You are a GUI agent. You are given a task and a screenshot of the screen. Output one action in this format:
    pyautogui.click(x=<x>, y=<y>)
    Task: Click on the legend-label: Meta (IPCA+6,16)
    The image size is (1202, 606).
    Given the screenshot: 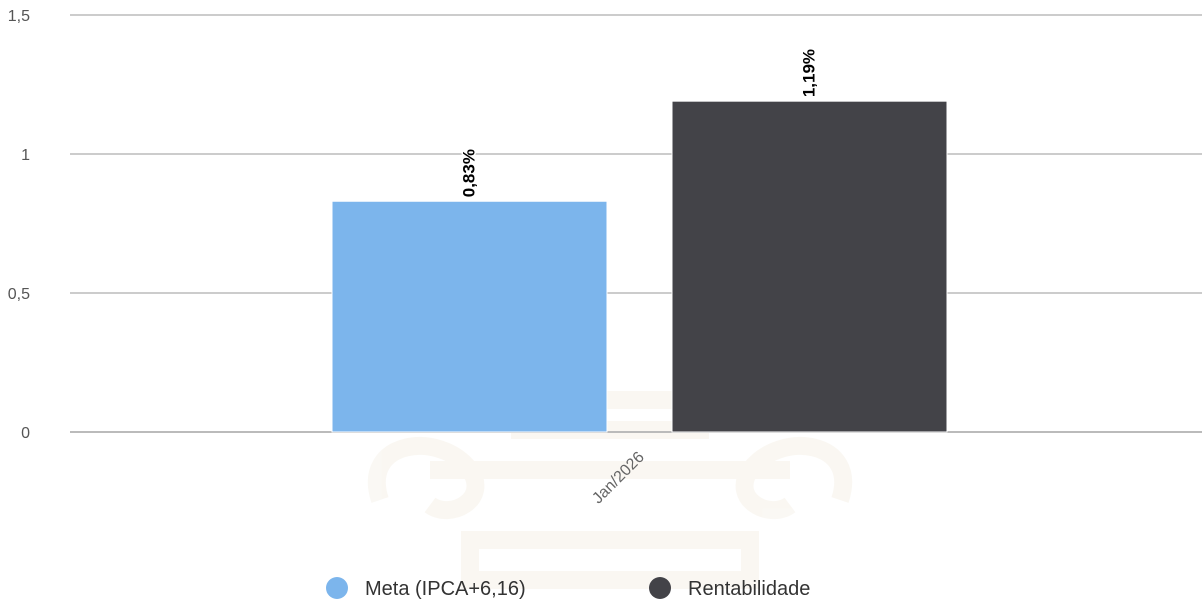 What is the action you would take?
    pyautogui.click(x=445, y=589)
    